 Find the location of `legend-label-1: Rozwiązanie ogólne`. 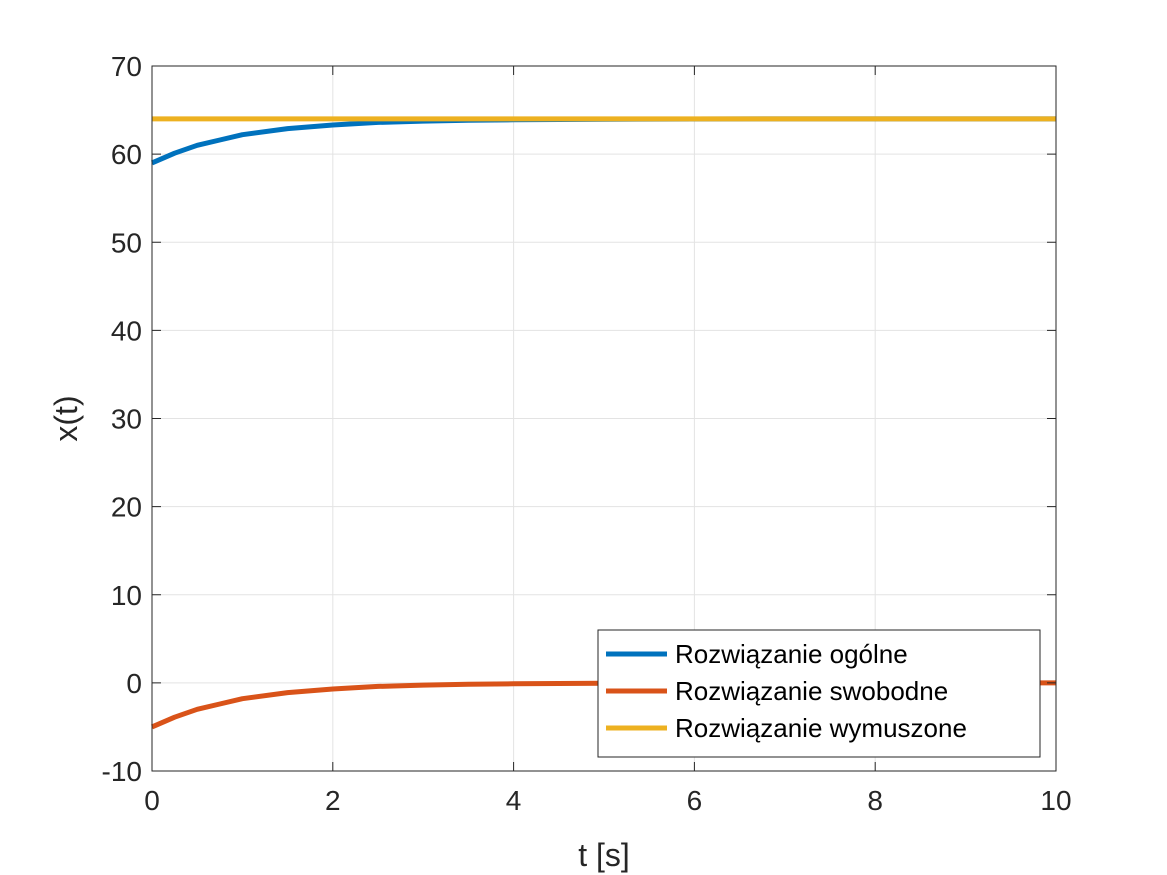

legend-label-1: Rozwiązanie ogólne is located at coordinates (791, 654).